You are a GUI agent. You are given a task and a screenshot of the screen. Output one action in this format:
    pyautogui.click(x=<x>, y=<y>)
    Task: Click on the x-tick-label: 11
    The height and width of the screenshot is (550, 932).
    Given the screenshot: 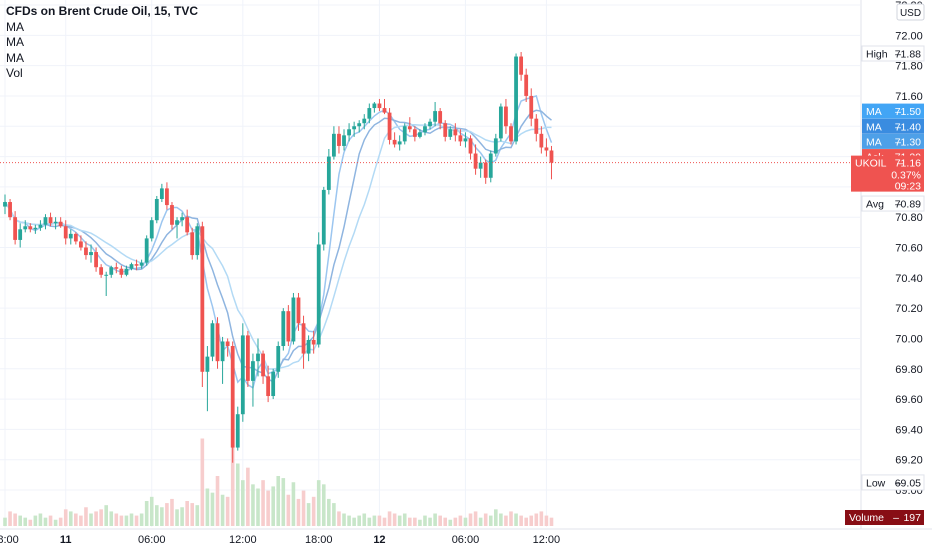 What is the action you would take?
    pyautogui.click(x=66, y=540)
    